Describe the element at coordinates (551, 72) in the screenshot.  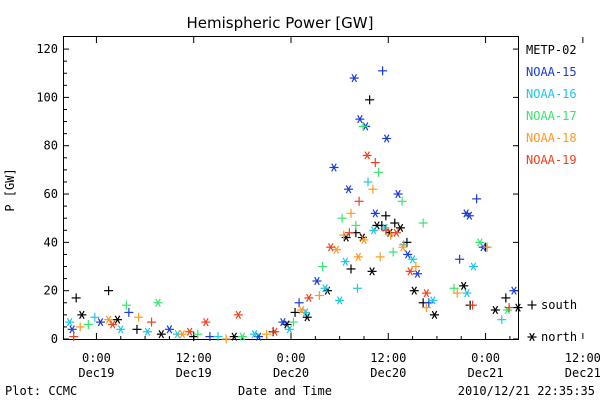
I see `legend-item: NOAA-15` at that location.